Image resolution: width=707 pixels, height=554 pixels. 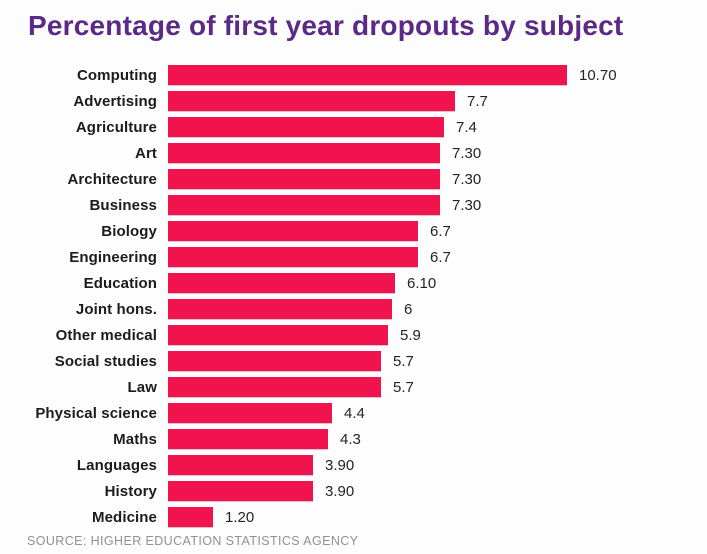 I want to click on value-label: 4.3, so click(x=350, y=439).